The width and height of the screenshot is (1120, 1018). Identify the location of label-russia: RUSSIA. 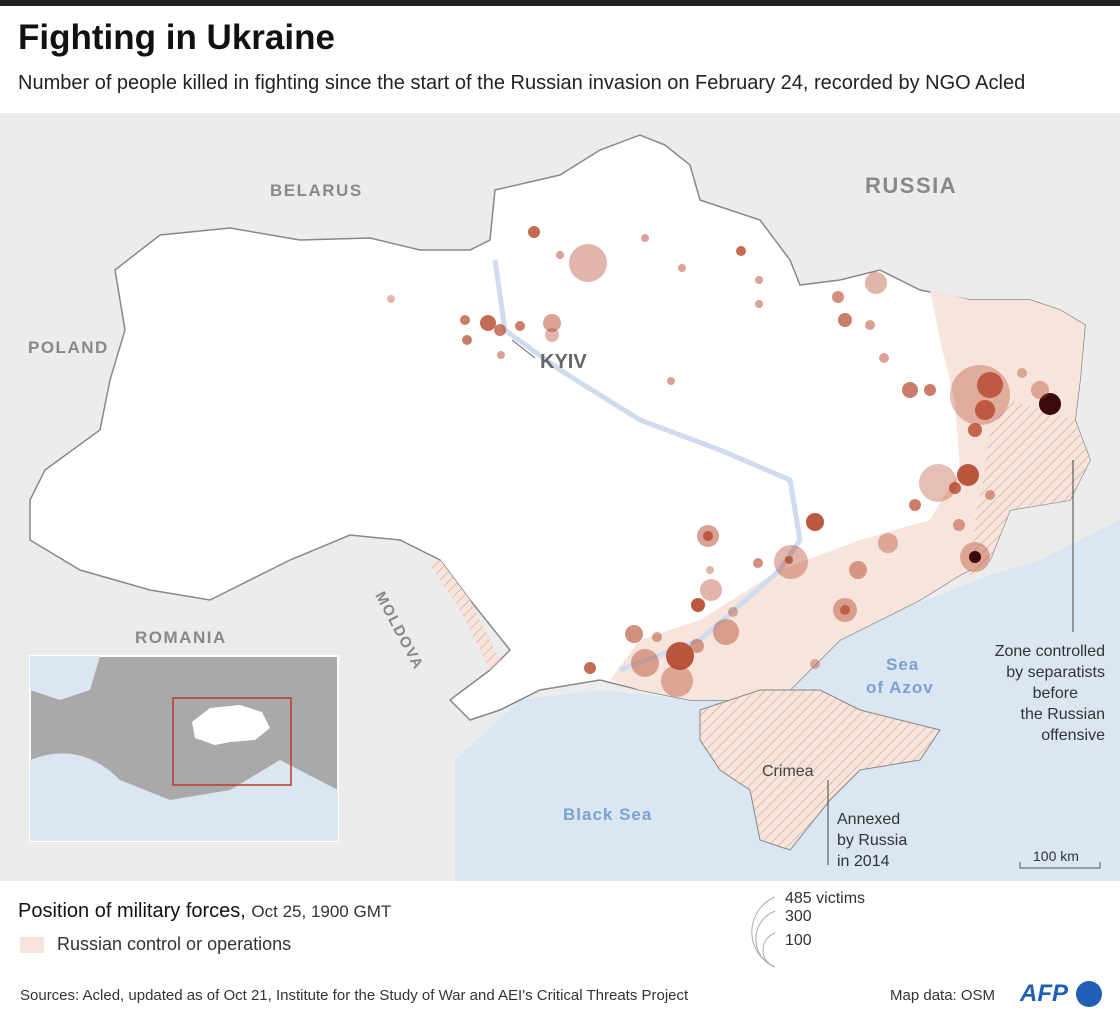
(911, 185).